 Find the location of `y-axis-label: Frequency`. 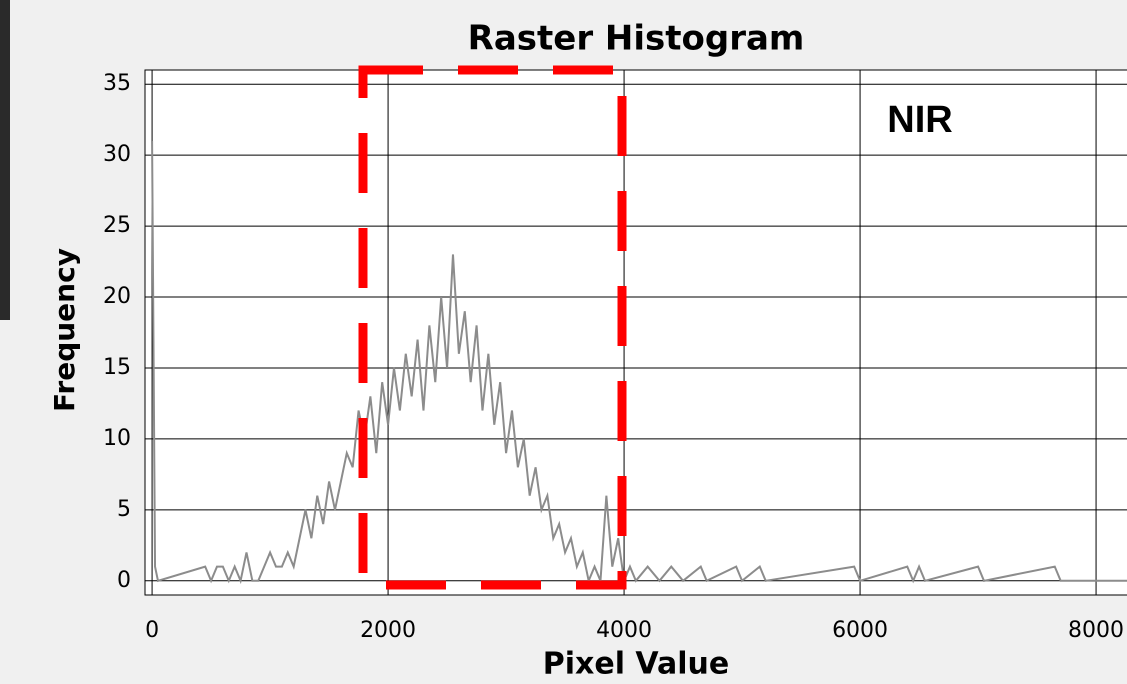

y-axis-label: Frequency is located at coordinates (64, 330).